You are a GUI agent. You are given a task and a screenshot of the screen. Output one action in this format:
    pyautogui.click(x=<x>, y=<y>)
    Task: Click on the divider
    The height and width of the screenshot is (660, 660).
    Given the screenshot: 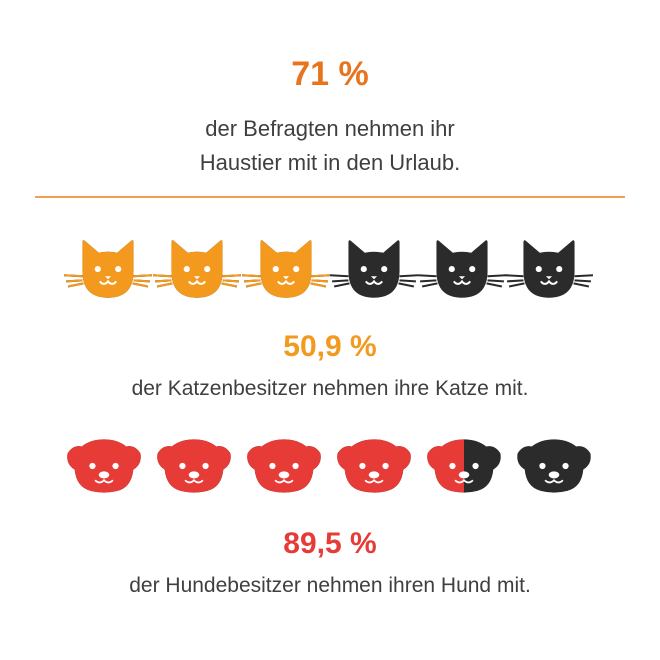 What is the action you would take?
    pyautogui.click(x=330, y=197)
    